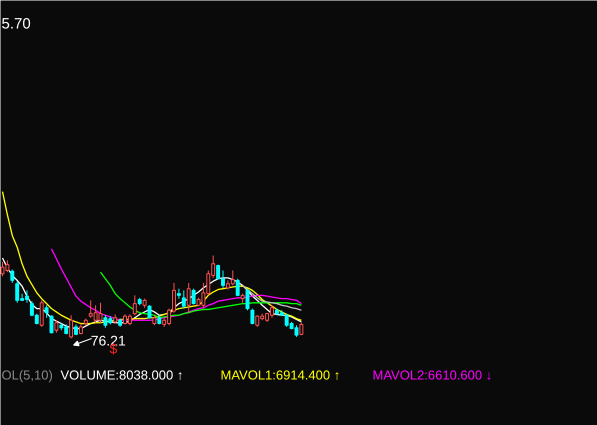  I want to click on text: MAVOL1:6914.400 ↑, so click(280, 375).